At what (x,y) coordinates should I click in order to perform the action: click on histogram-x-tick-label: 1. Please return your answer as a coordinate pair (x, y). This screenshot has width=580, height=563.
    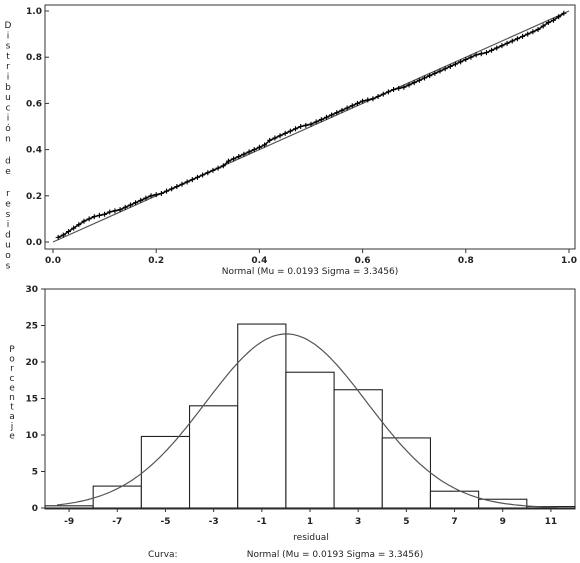
    Looking at the image, I should click on (310, 522).